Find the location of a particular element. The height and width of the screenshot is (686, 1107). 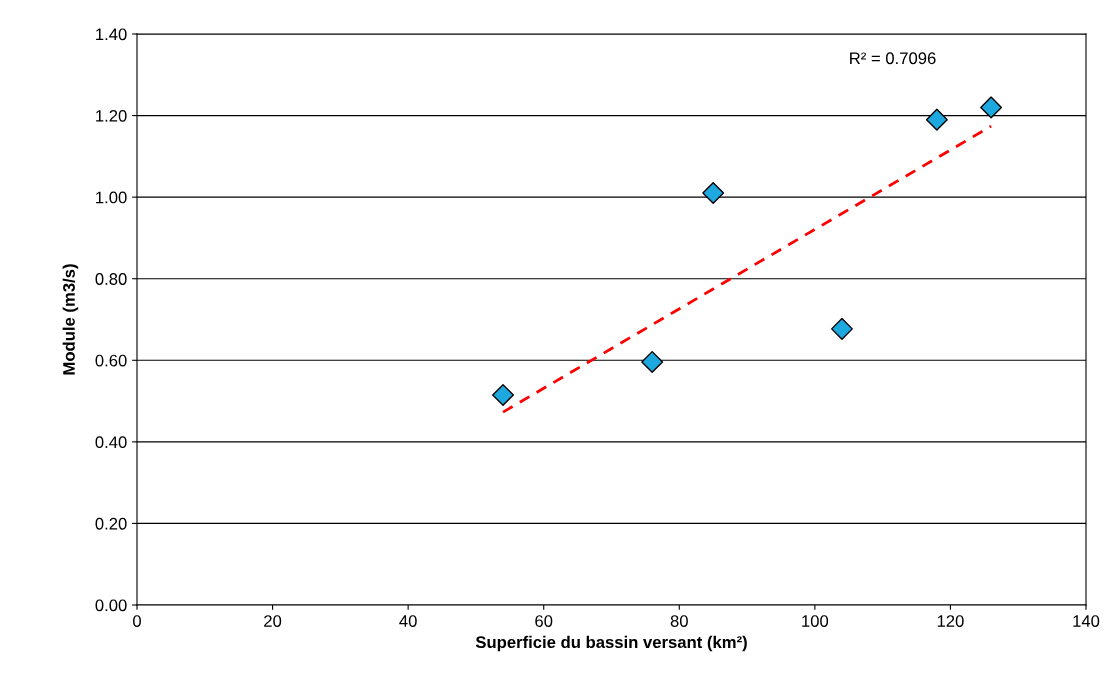

x-axis-title: Superficie du bassin versant (km²) is located at coordinates (611, 643).